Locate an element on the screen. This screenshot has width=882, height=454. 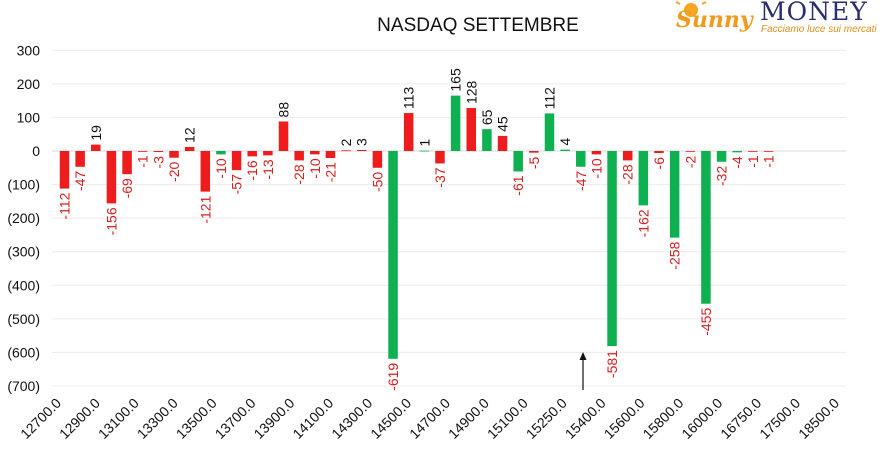
y-tick-label: 200 is located at coordinates (29, 84).